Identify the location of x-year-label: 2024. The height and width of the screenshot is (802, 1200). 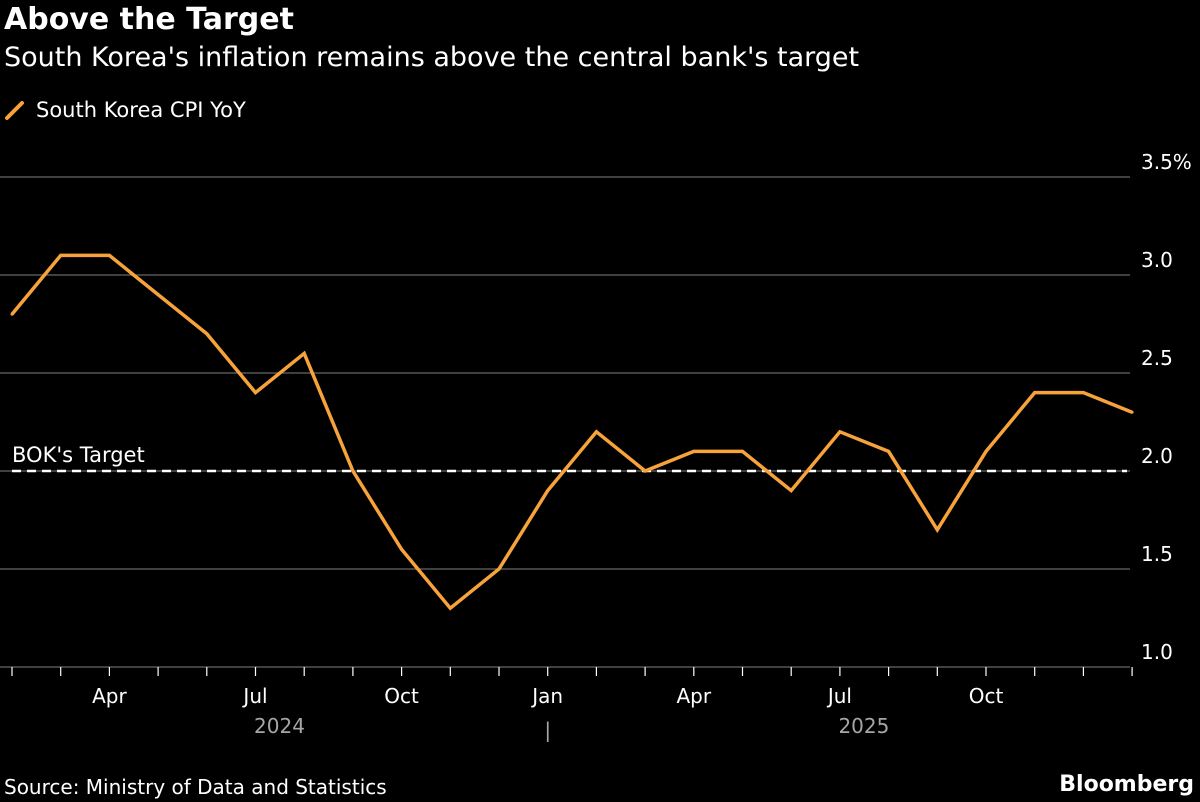
(279, 726).